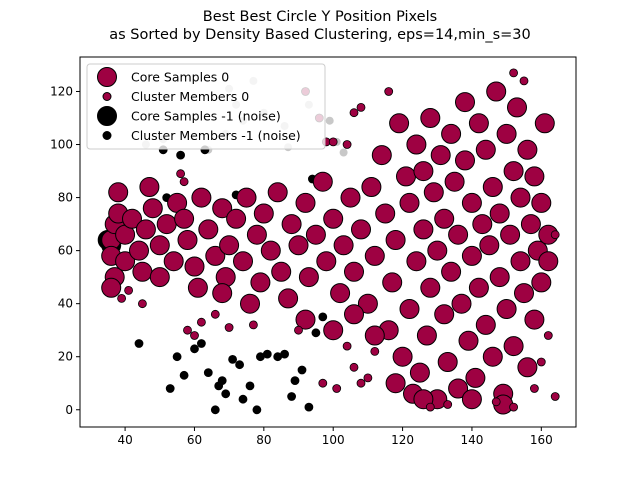  What do you see at coordinates (61, 91) in the screenshot?
I see `y-tick-label: 120` at bounding box center [61, 91].